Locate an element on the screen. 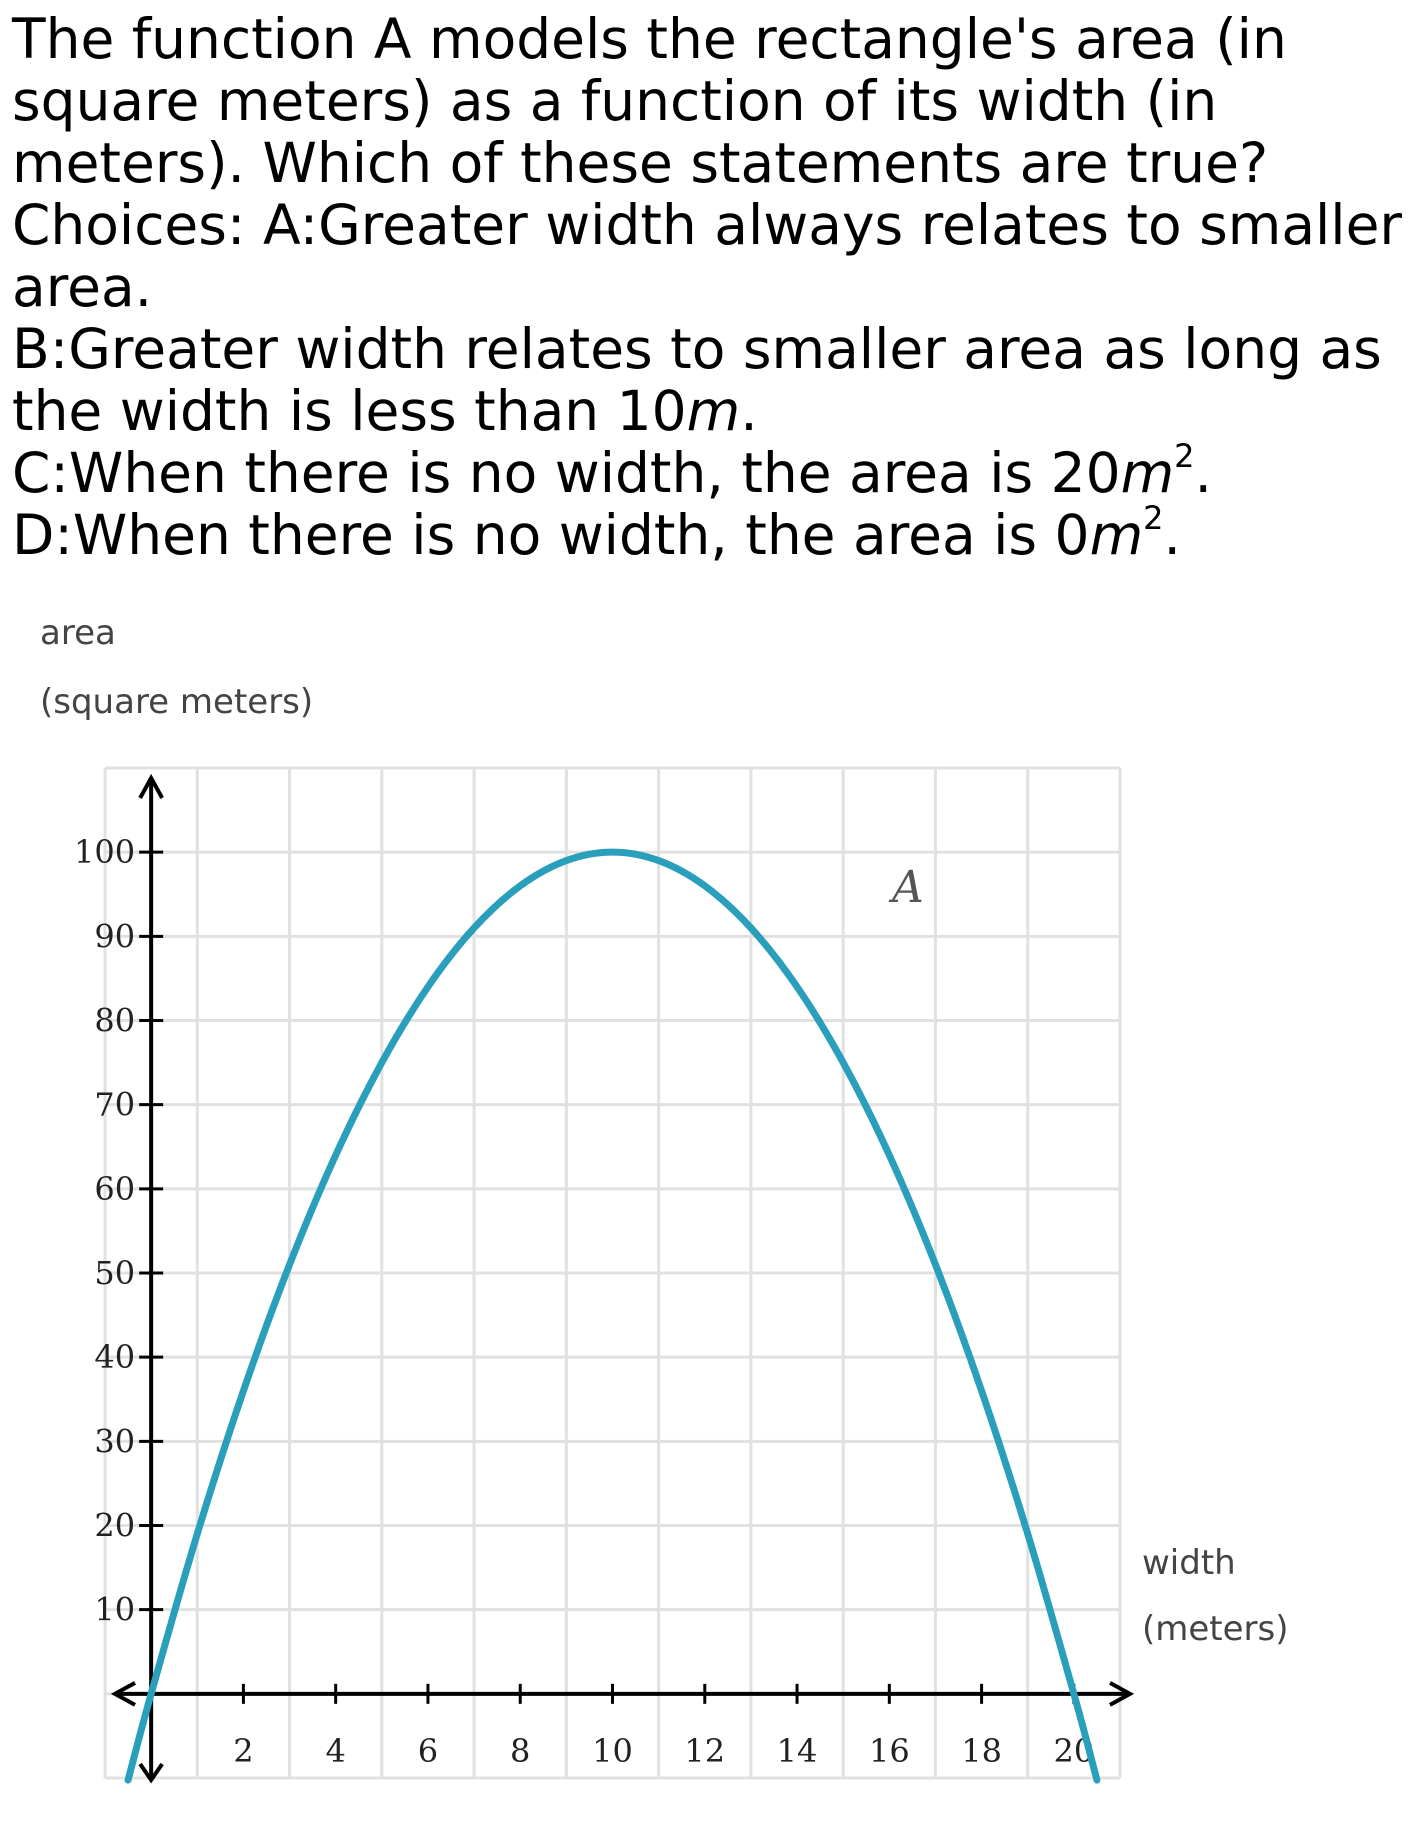 The width and height of the screenshot is (1428, 1826). choice-d-exponent: 2 is located at coordinates (1153, 517).